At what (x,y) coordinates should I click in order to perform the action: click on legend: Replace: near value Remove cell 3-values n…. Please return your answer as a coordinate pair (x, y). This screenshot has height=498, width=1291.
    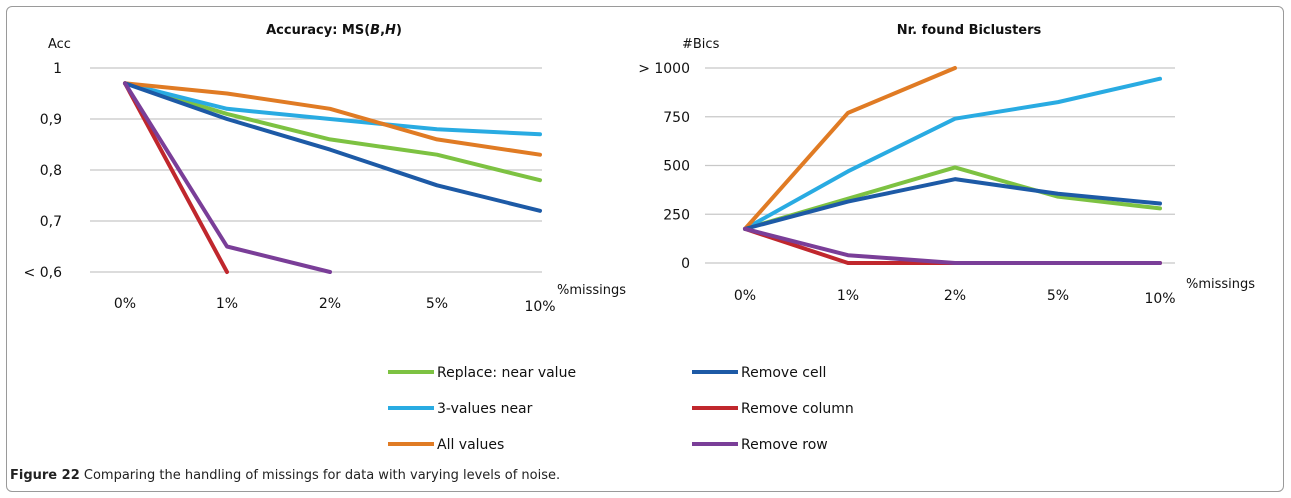
    Looking at the image, I should click on (621, 409).